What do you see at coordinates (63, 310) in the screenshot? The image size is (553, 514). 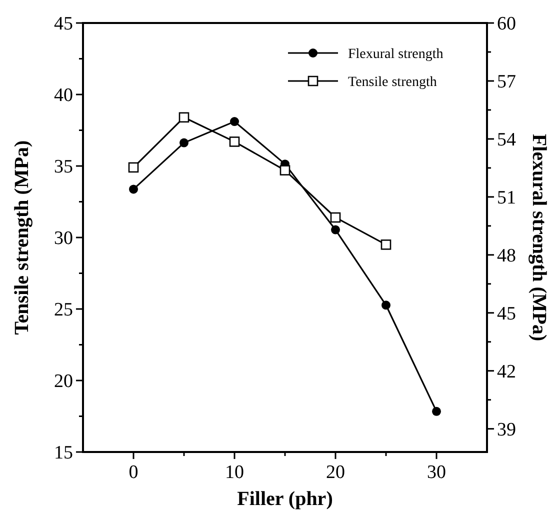 I see `y-tick-label: 25` at bounding box center [63, 310].